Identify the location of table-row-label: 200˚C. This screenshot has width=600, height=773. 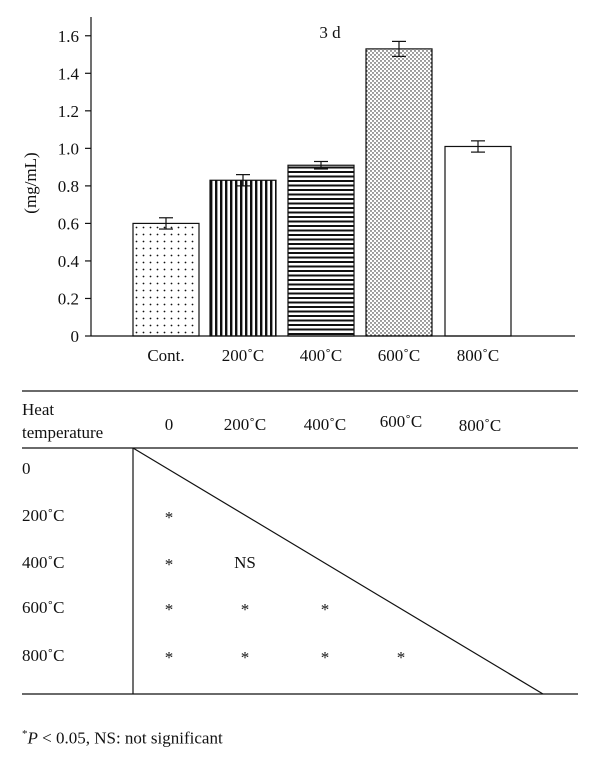
(43, 515).